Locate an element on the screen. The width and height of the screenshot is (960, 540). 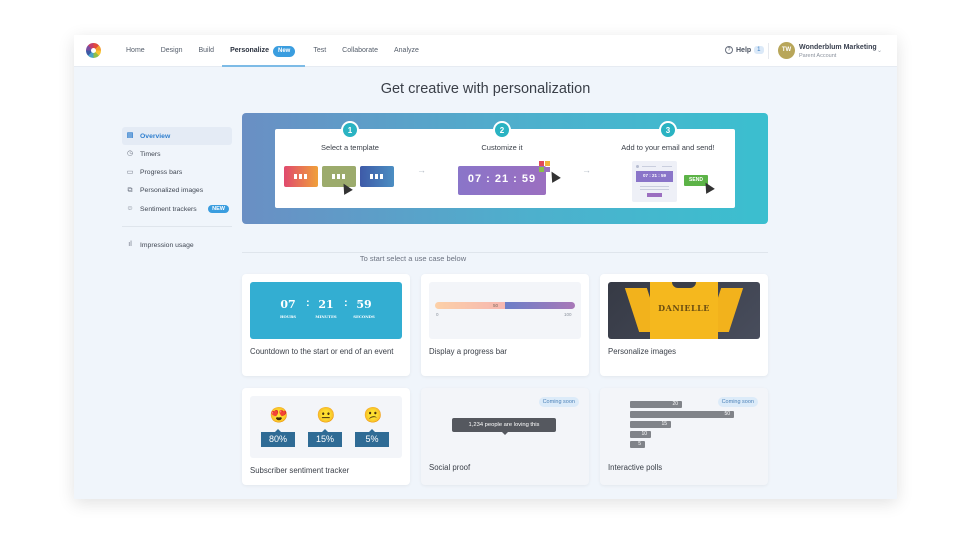
nav-home: Home is located at coordinates (135, 51).